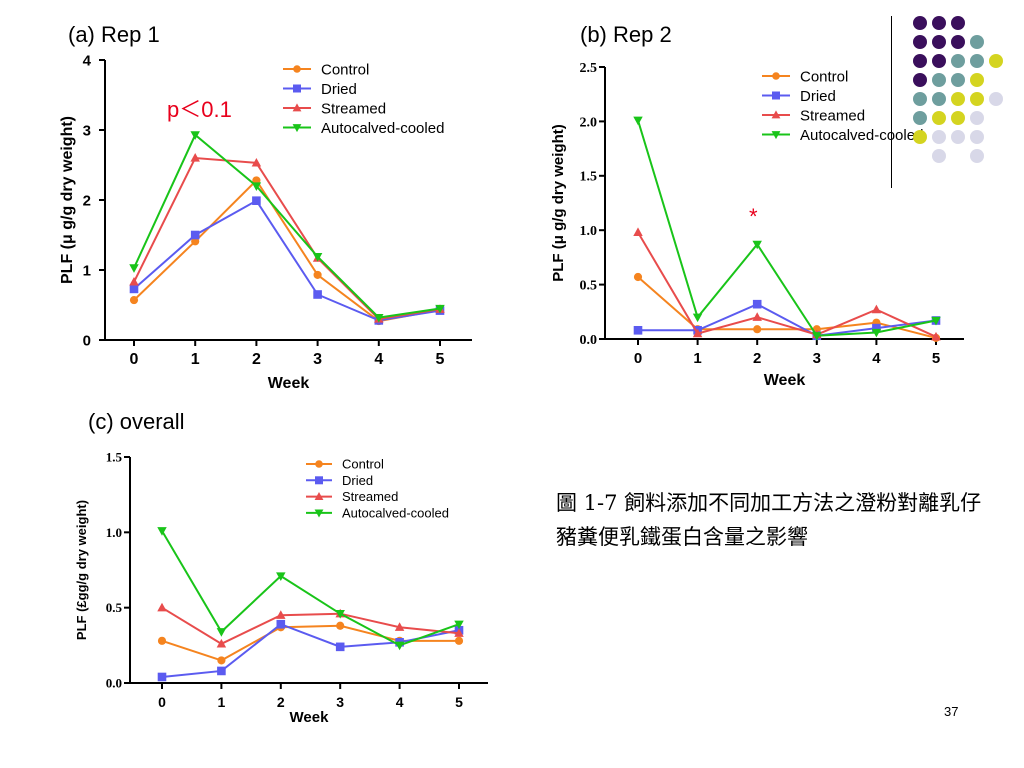 Image resolution: width=1024 pixels, height=768 pixels. I want to click on y-tick-label: 2.5, so click(589, 68).